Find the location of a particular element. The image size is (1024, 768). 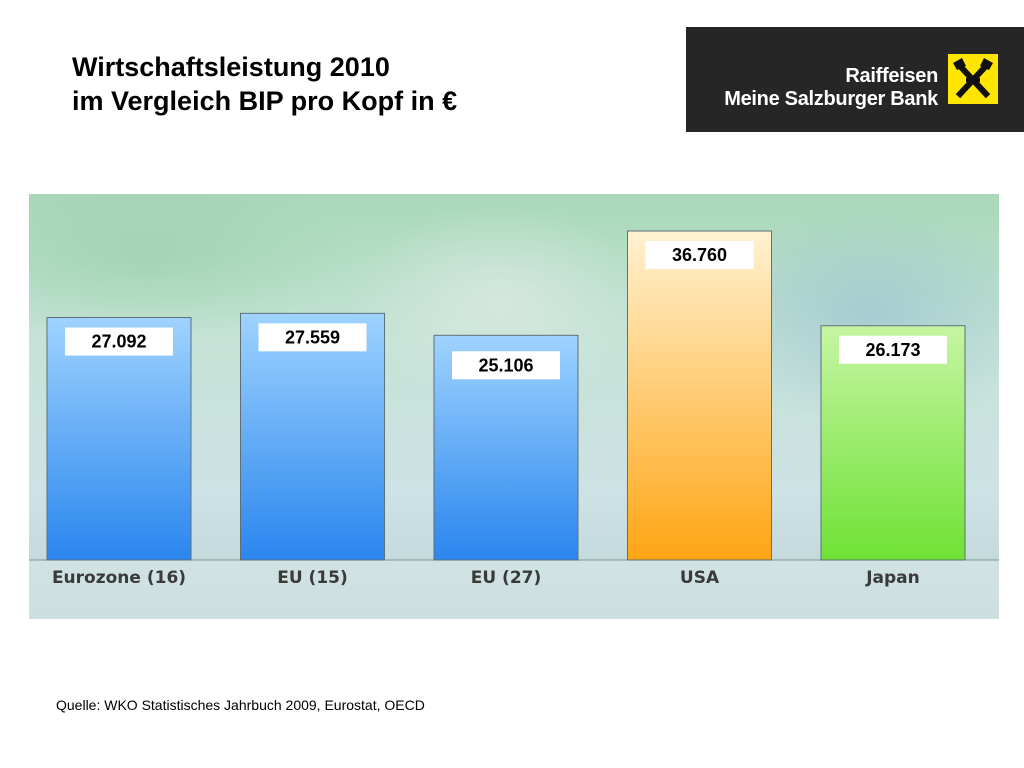

bar-usa is located at coordinates (699, 395).